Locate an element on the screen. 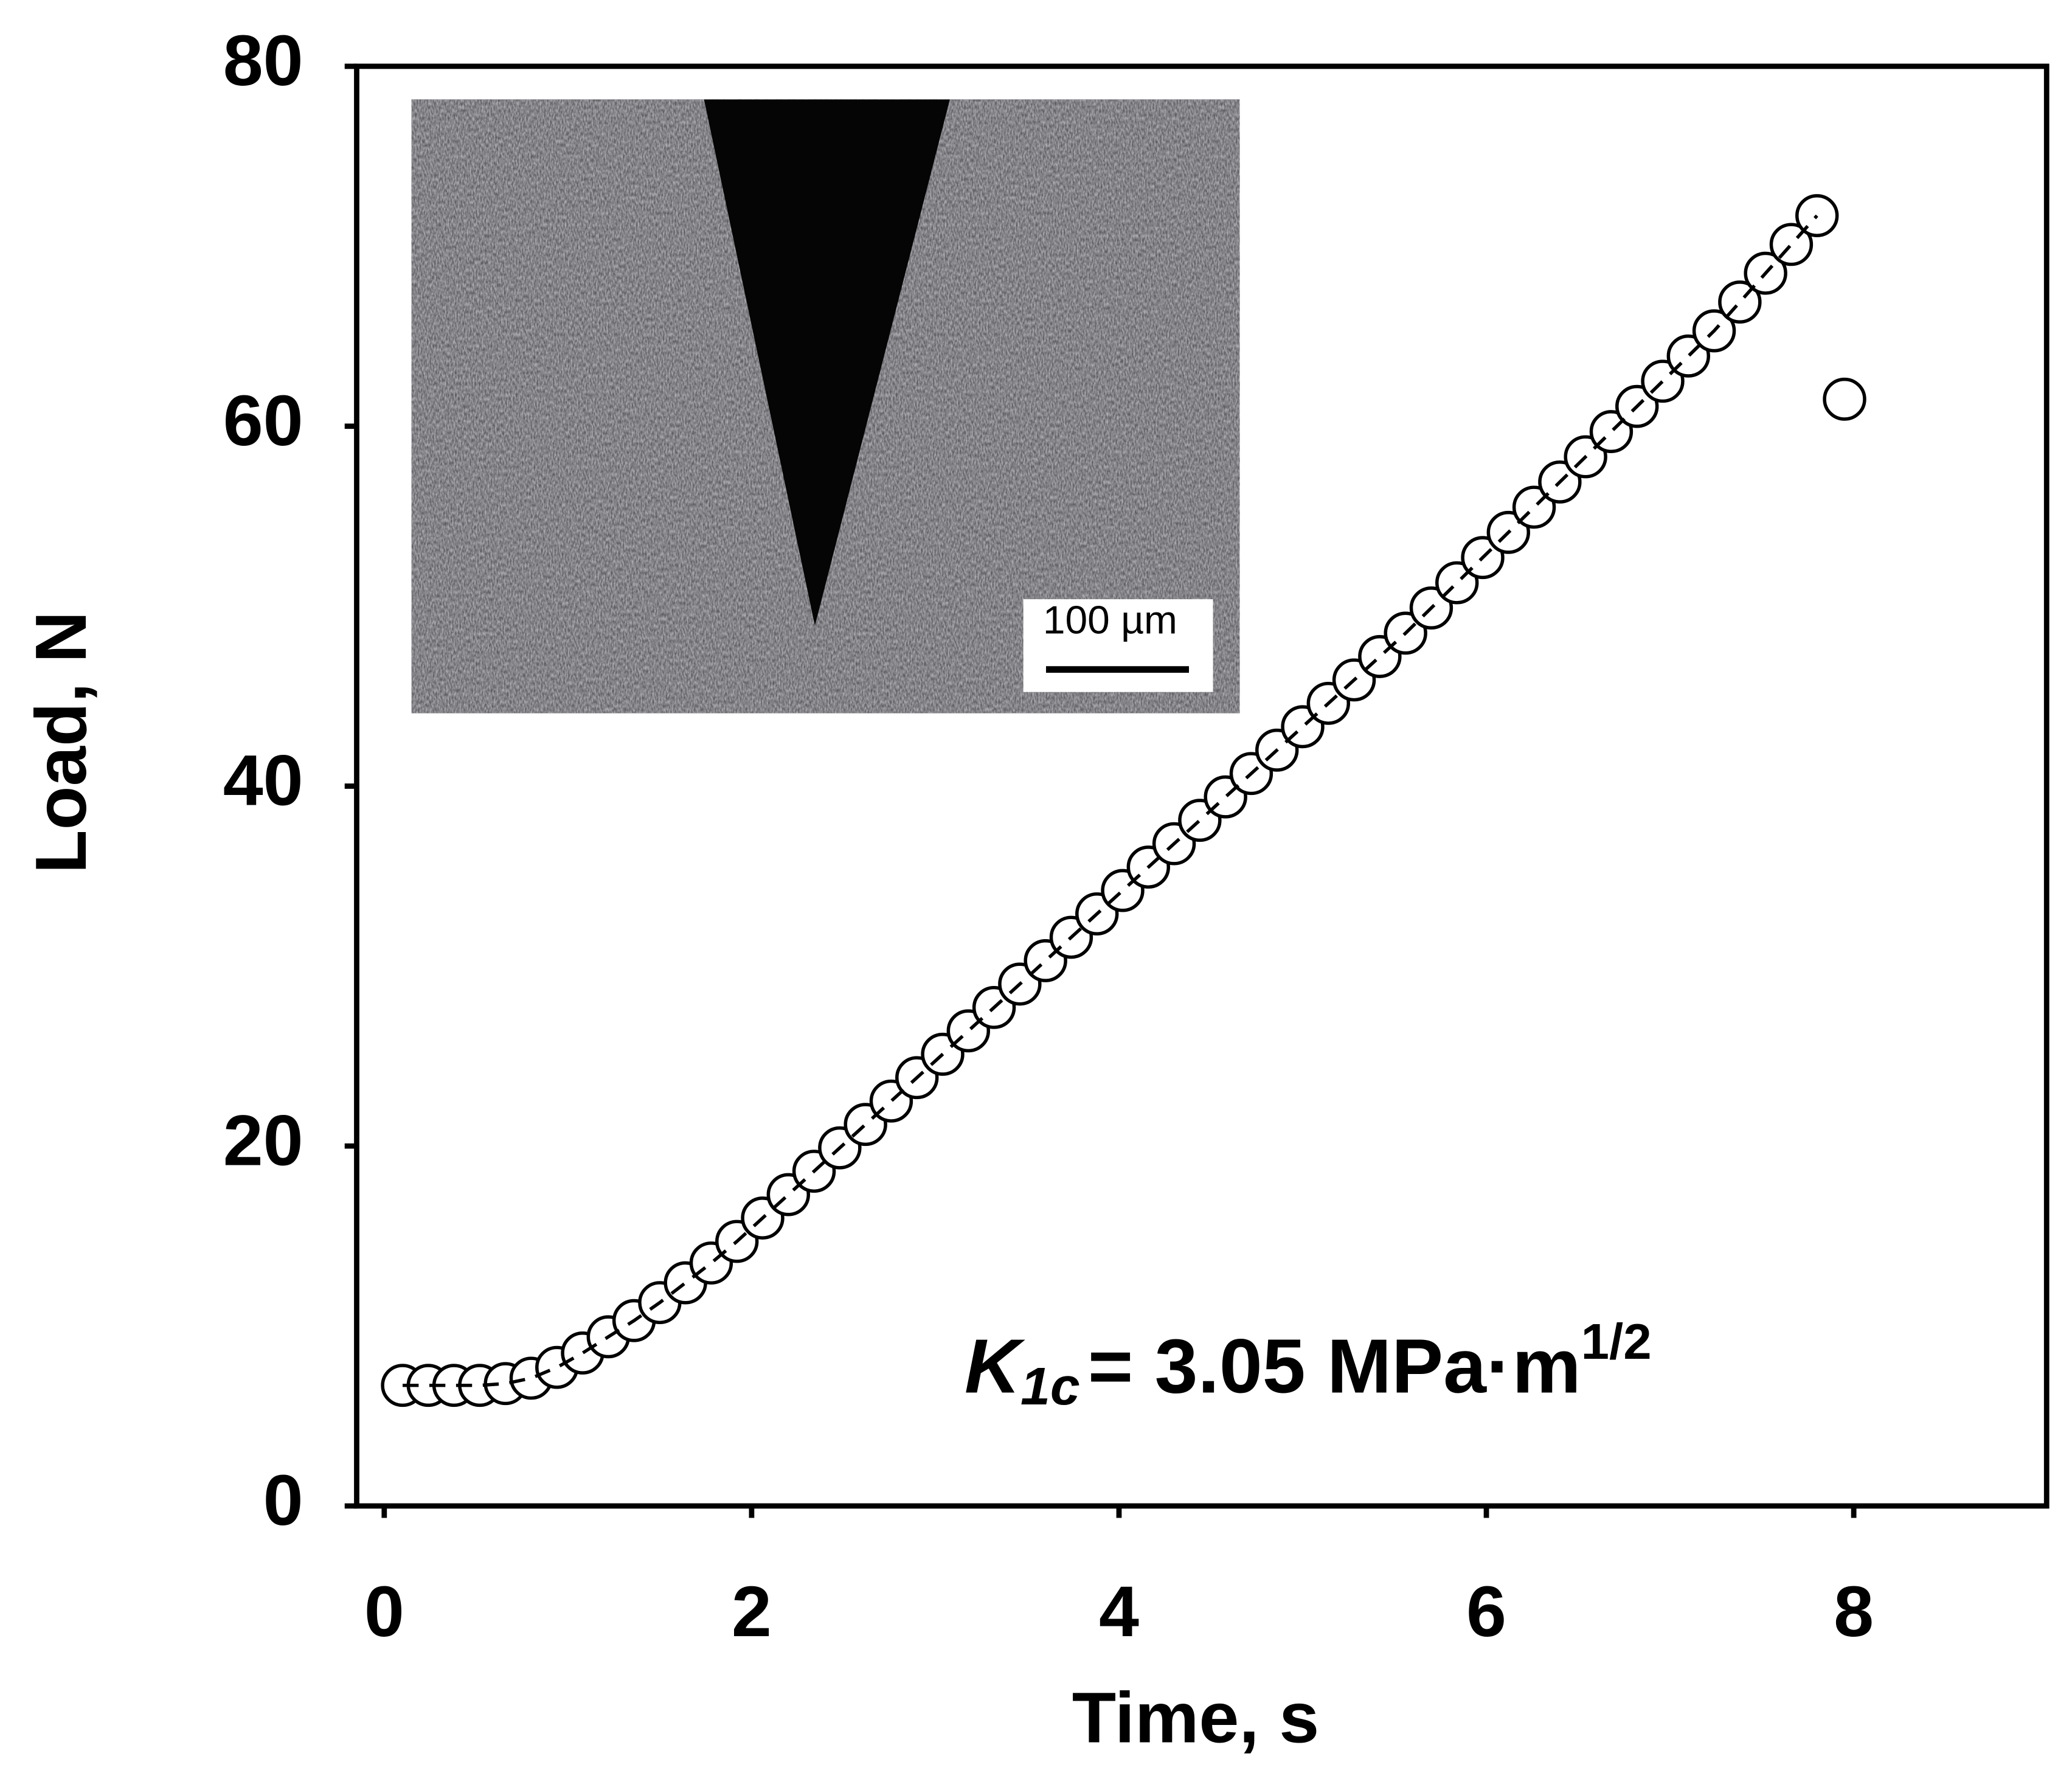 The width and height of the screenshot is (2072, 1787). y-tick-label: 60 is located at coordinates (263, 420).